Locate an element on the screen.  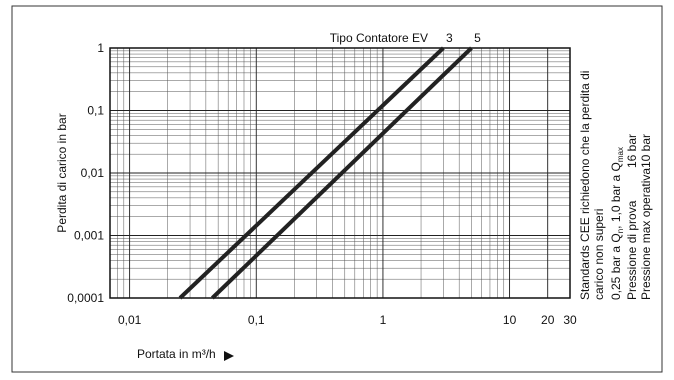
chart-title: Tipo Contatore EV is located at coordinates (379, 38).